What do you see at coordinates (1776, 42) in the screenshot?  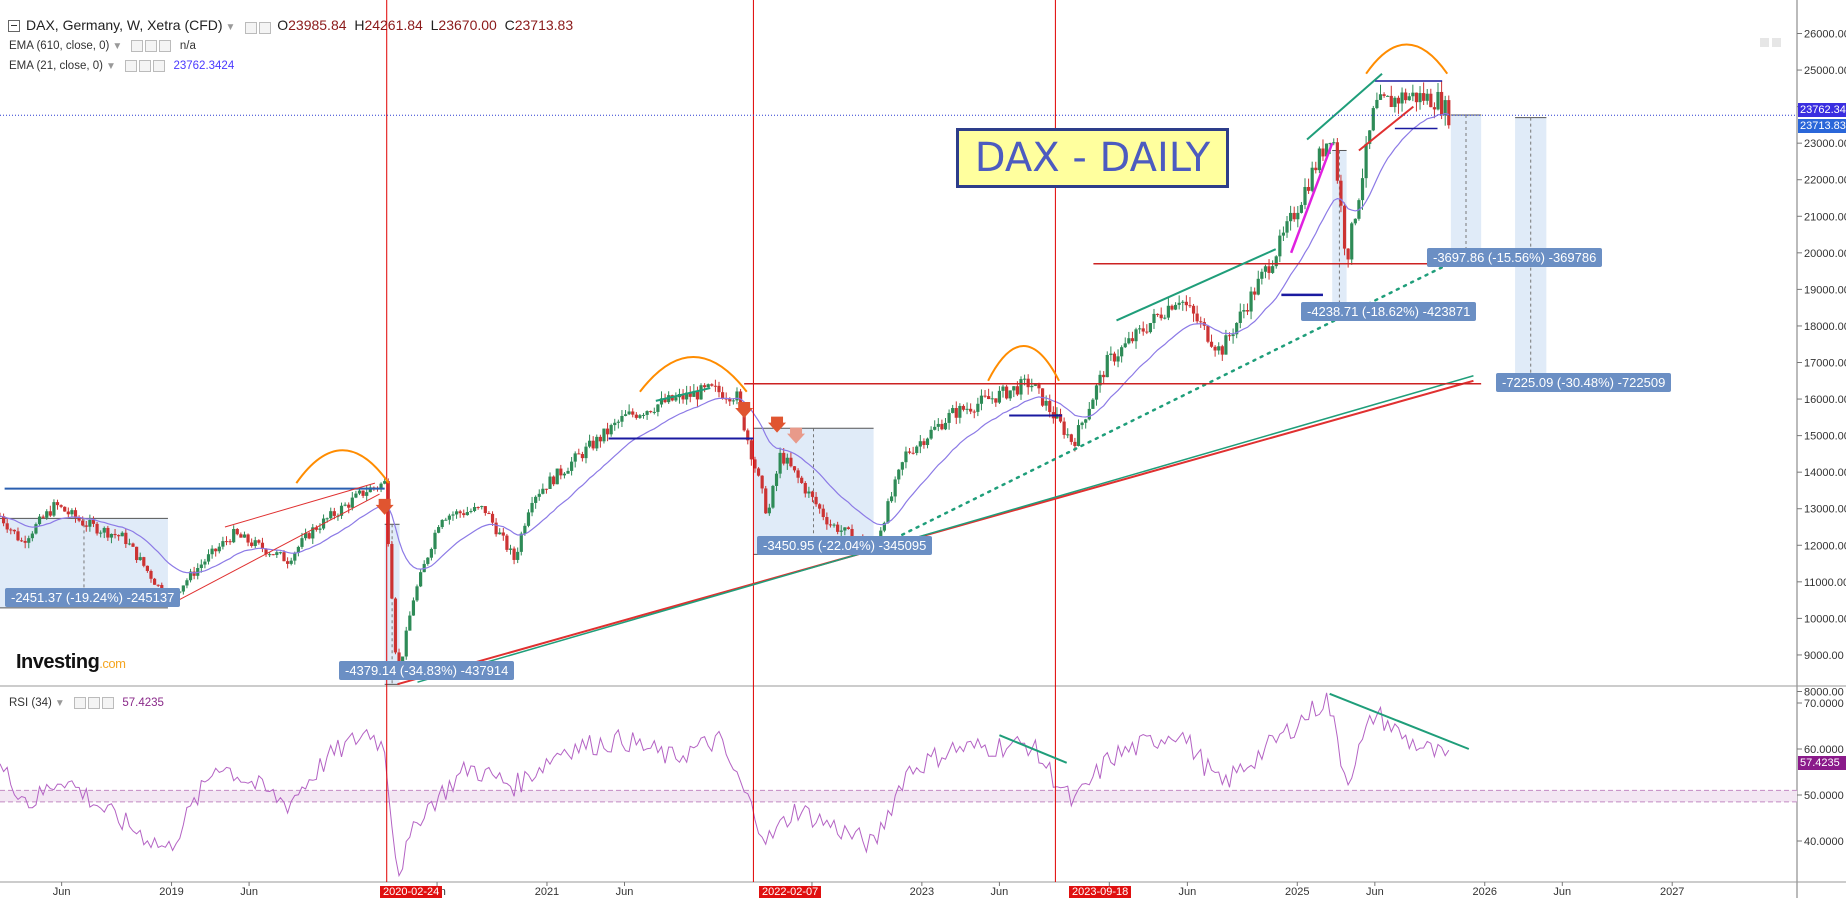 I see `maximize-icon` at bounding box center [1776, 42].